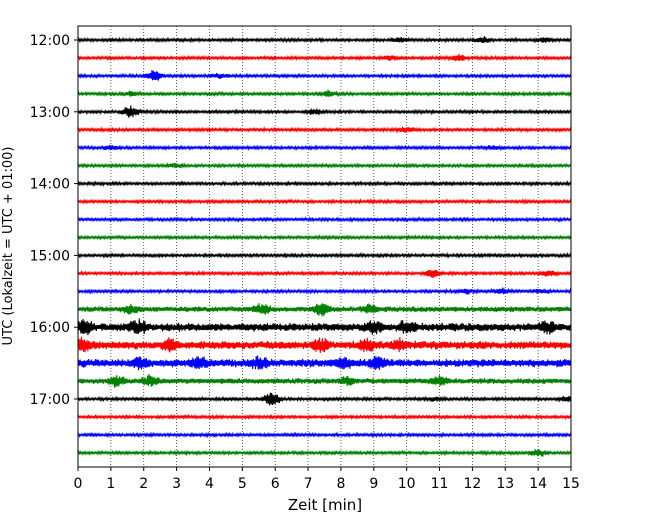 The height and width of the screenshot is (520, 650). Describe the element at coordinates (176, 484) in the screenshot. I see `x-tick-label: 3` at that location.